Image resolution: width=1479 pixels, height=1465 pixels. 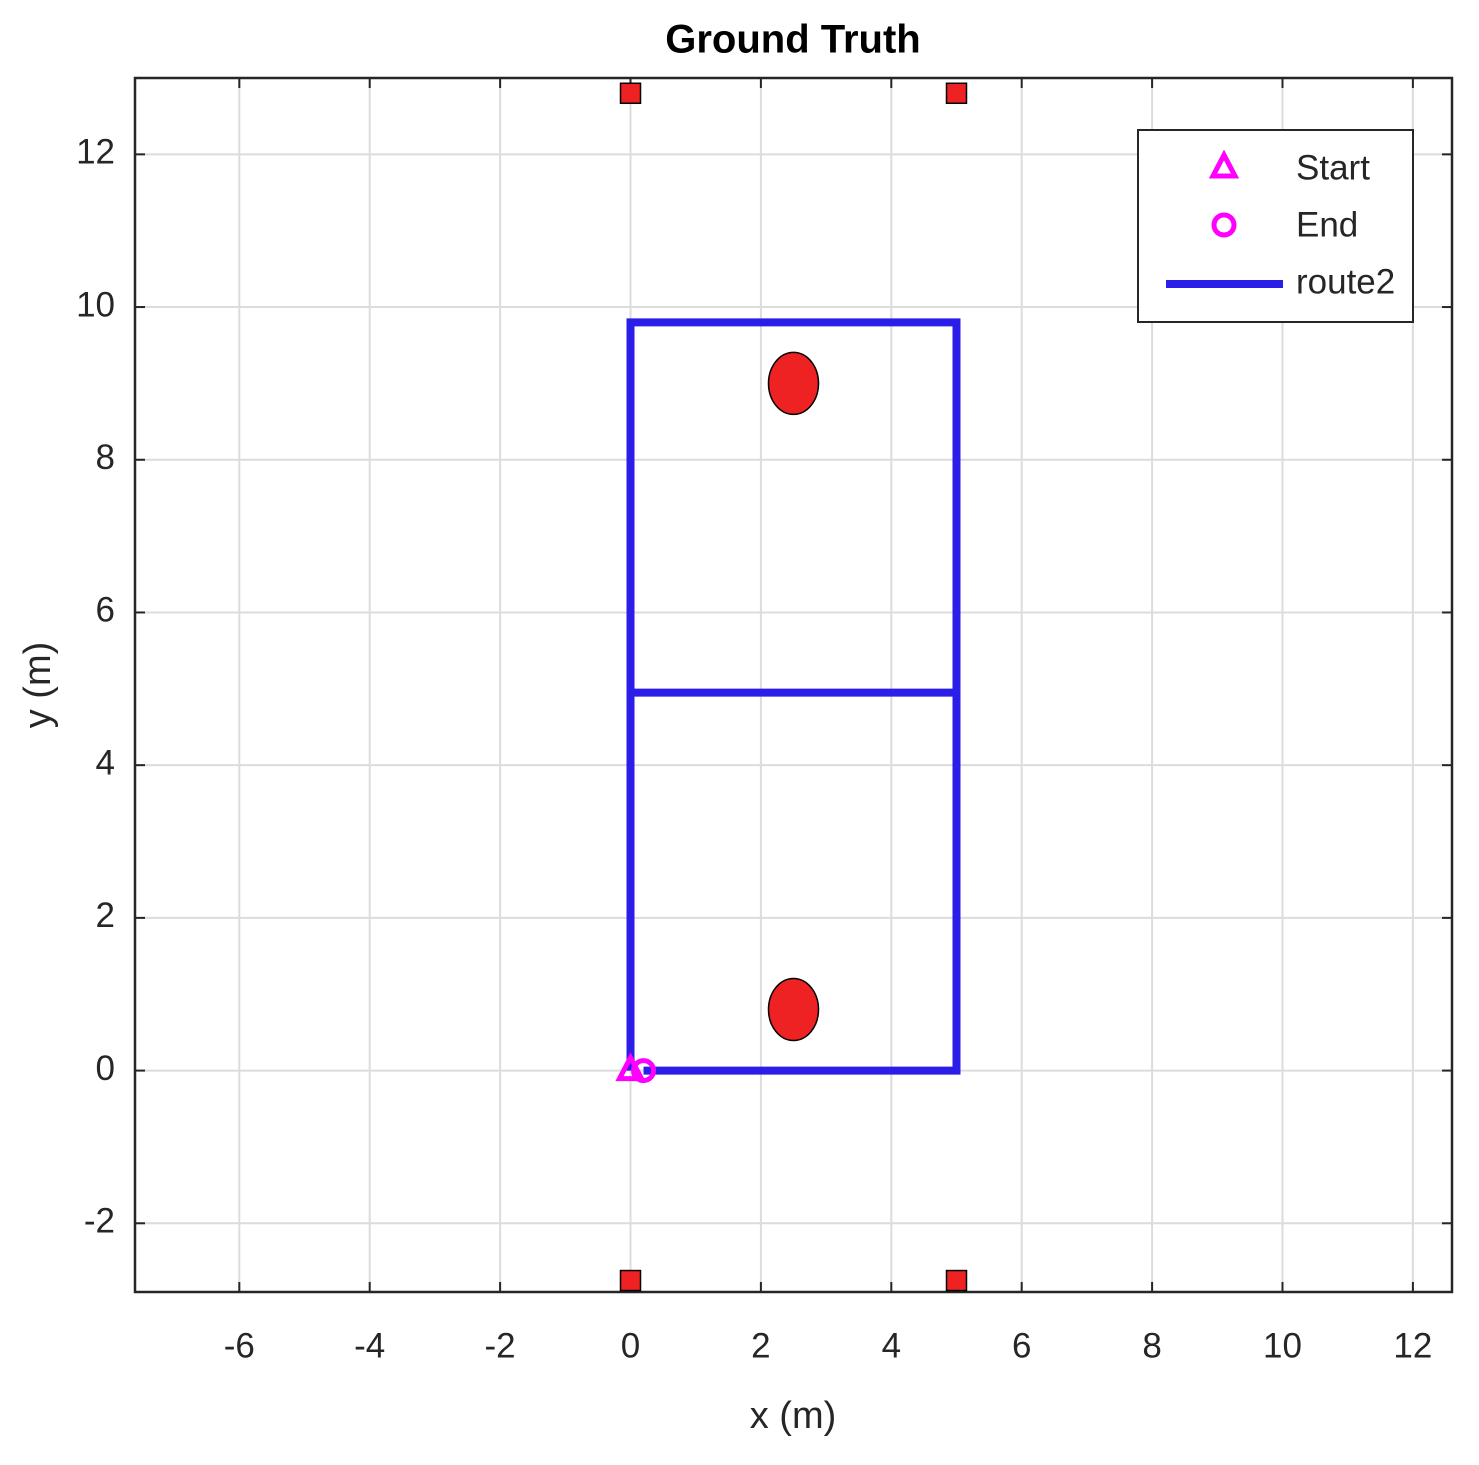 What do you see at coordinates (105, 1068) in the screenshot?
I see `y-tick-label: 0` at bounding box center [105, 1068].